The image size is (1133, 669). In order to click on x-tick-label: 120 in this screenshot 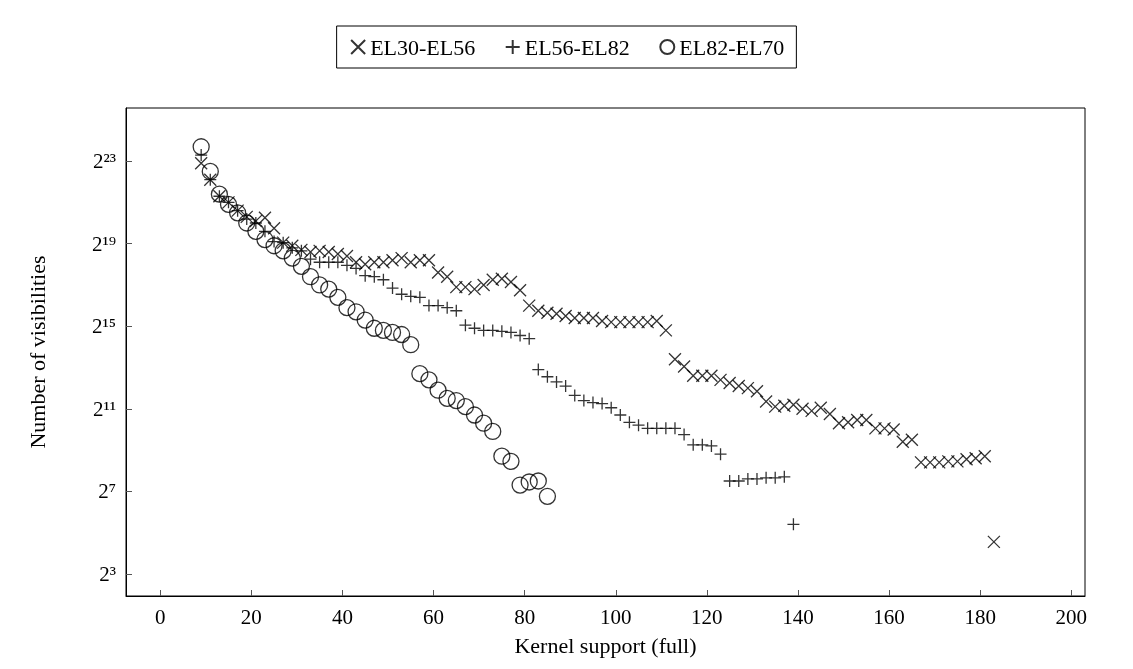, I will do `click(707, 616)`.